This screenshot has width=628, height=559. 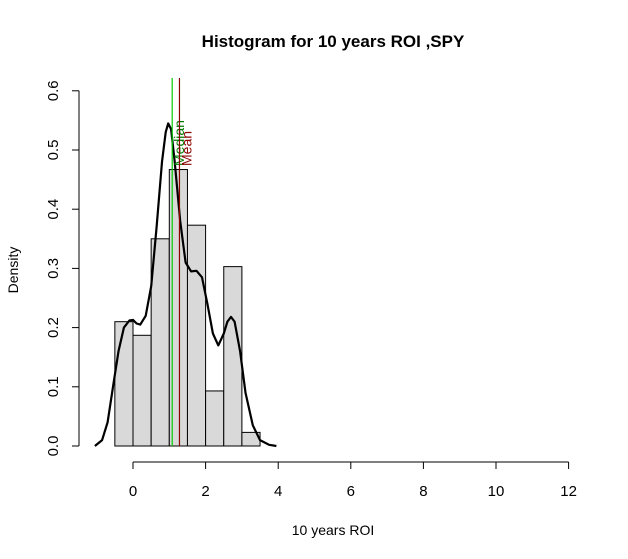 I want to click on x-tick-label: 6, so click(x=351, y=491).